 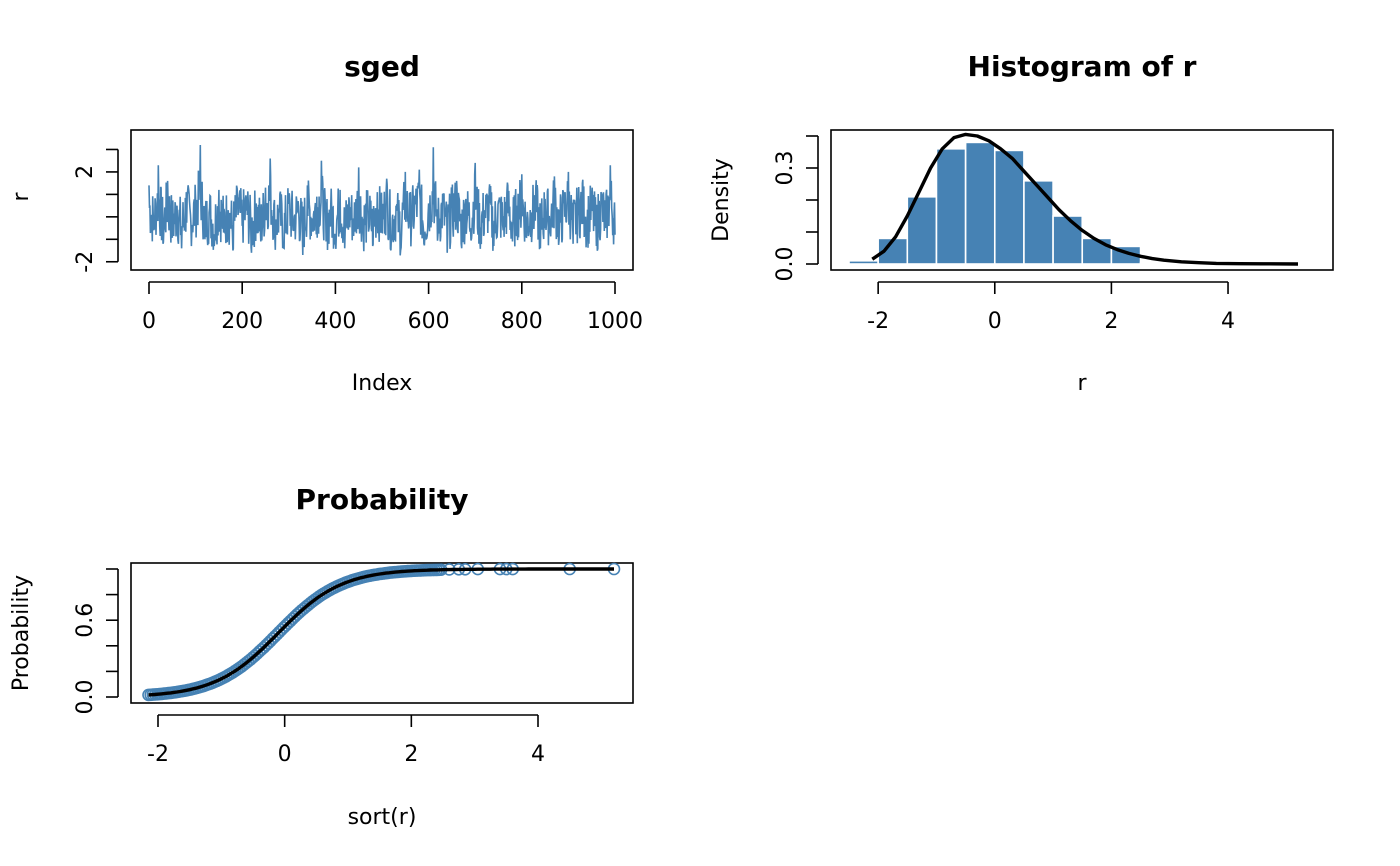 I want to click on y-tick-label: 2, so click(x=85, y=172).